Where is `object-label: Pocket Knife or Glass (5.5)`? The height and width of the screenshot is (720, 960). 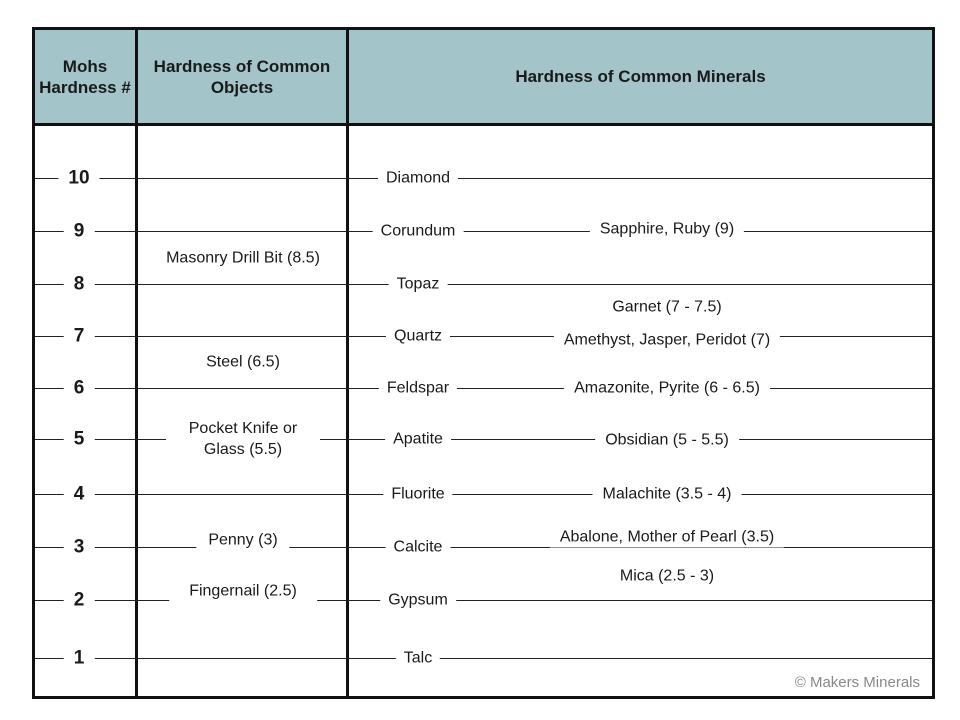
object-label: Pocket Knife or Glass (5.5) is located at coordinates (243, 439).